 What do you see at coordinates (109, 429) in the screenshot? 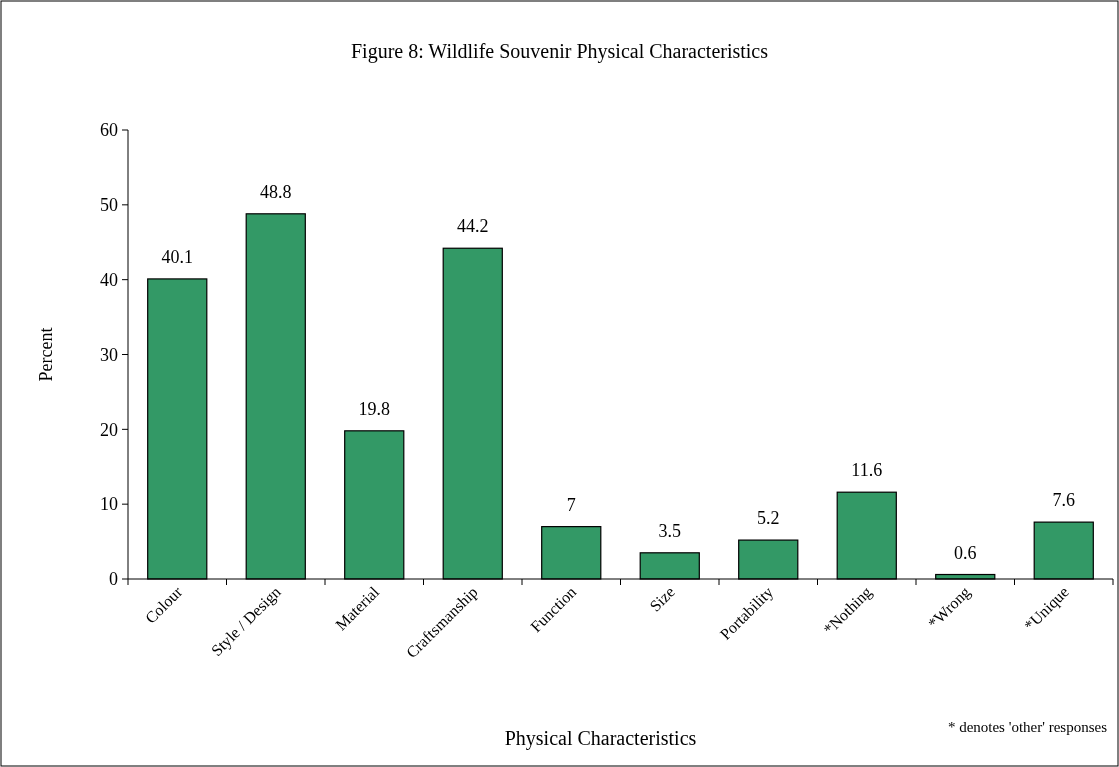
I see `y-tick-label: 20` at bounding box center [109, 429].